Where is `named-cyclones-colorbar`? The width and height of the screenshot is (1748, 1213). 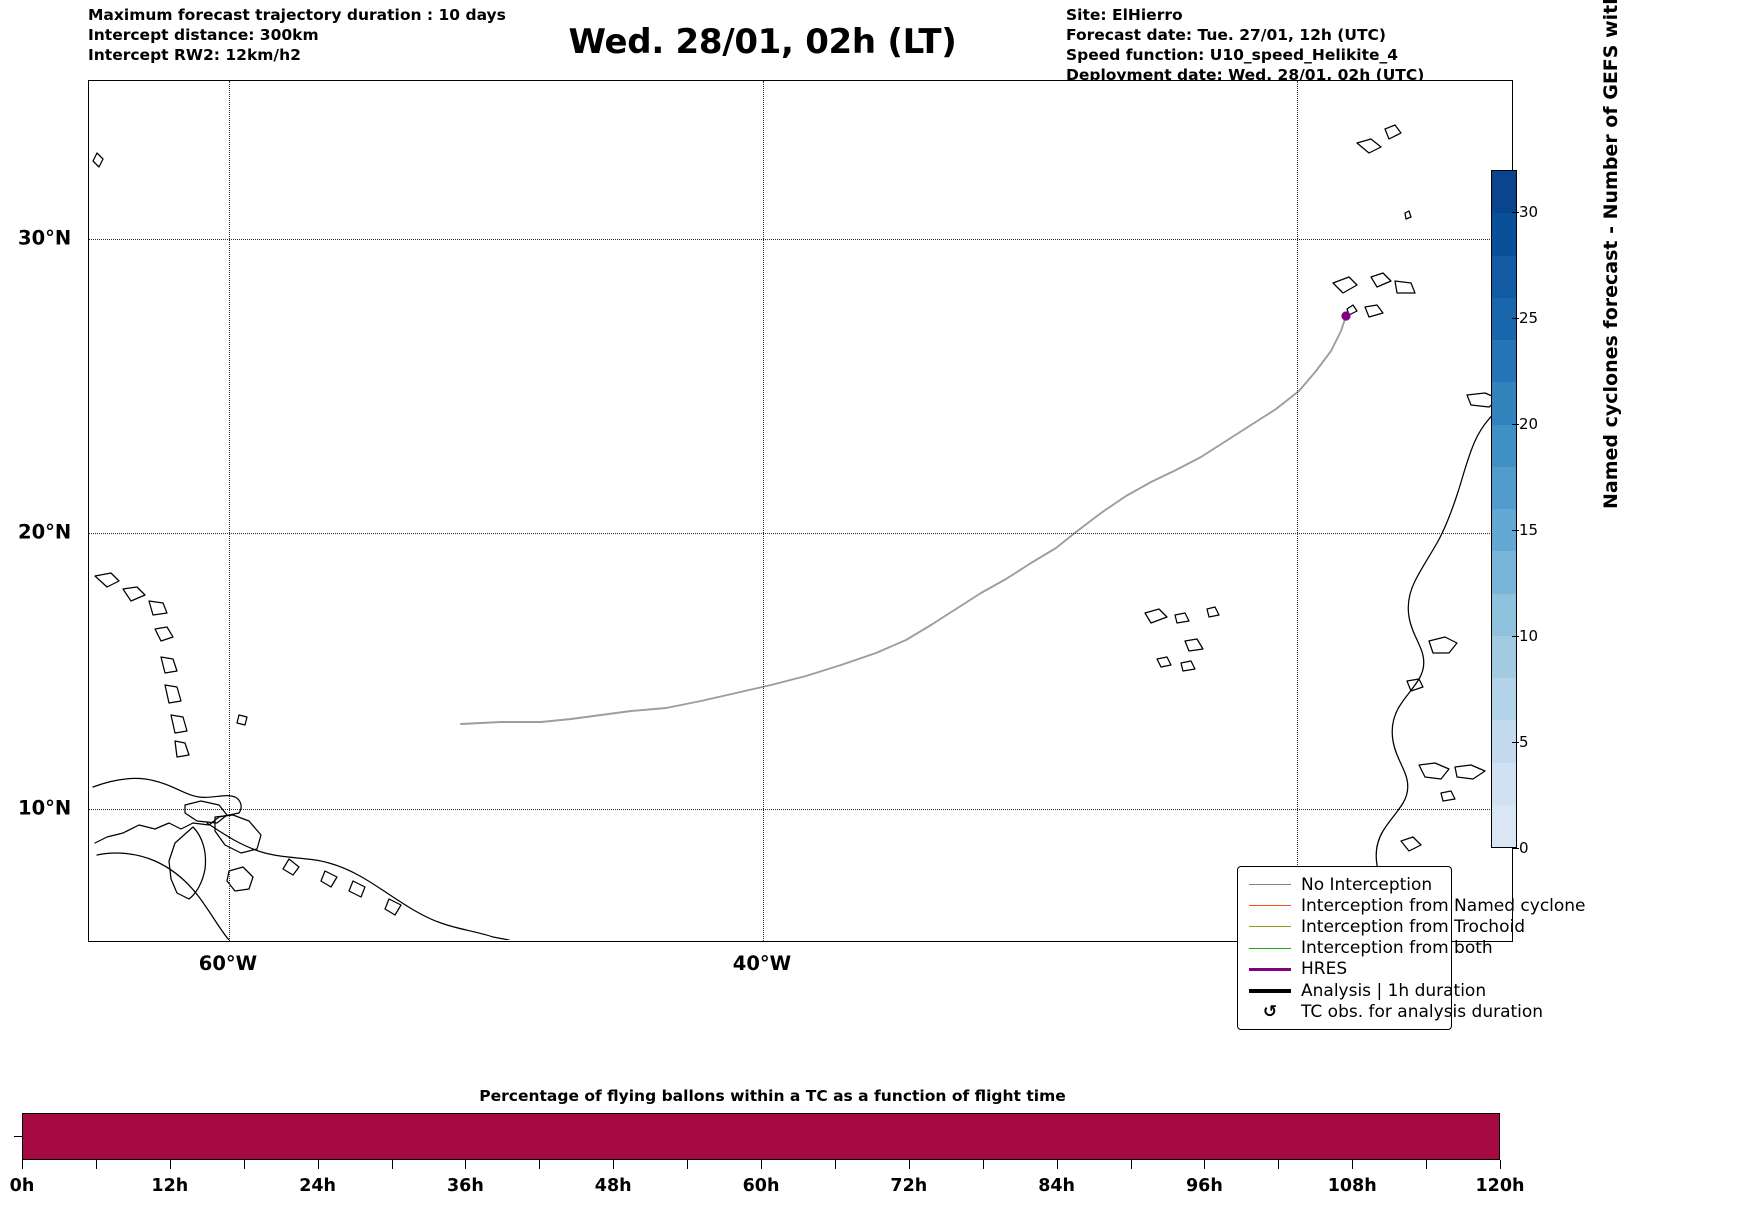 named-cyclones-colorbar is located at coordinates (1504, 509).